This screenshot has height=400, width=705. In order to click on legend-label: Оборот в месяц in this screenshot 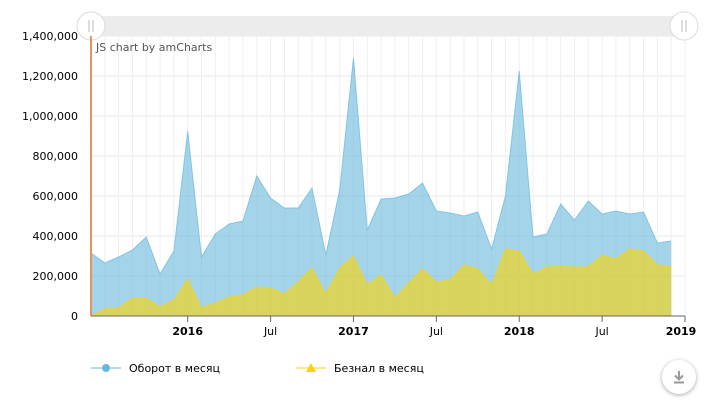, I will do `click(174, 368)`.